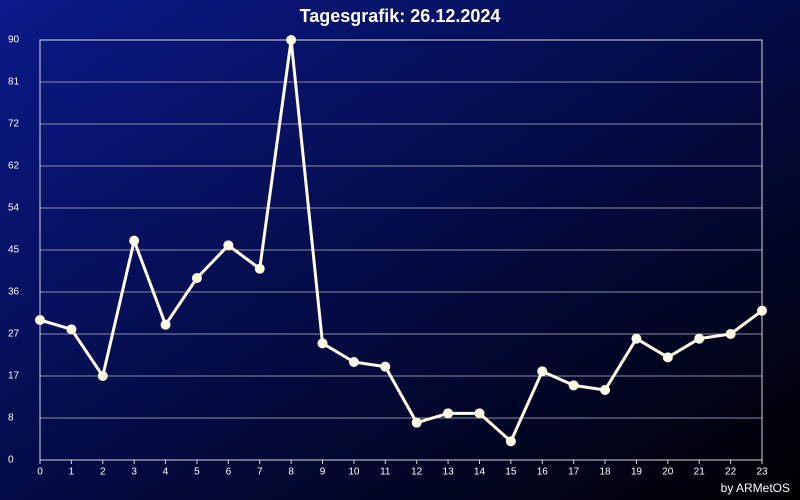 This screenshot has width=800, height=500. Describe the element at coordinates (668, 472) in the screenshot. I see `x-tick-label: 20` at that location.